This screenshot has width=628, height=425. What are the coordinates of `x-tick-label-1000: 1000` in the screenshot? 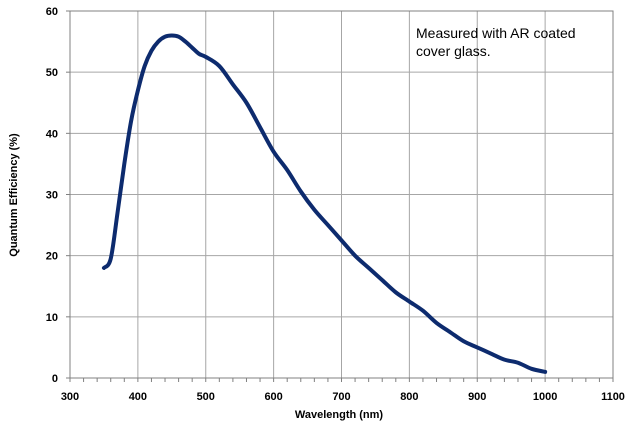 It's located at (545, 397).